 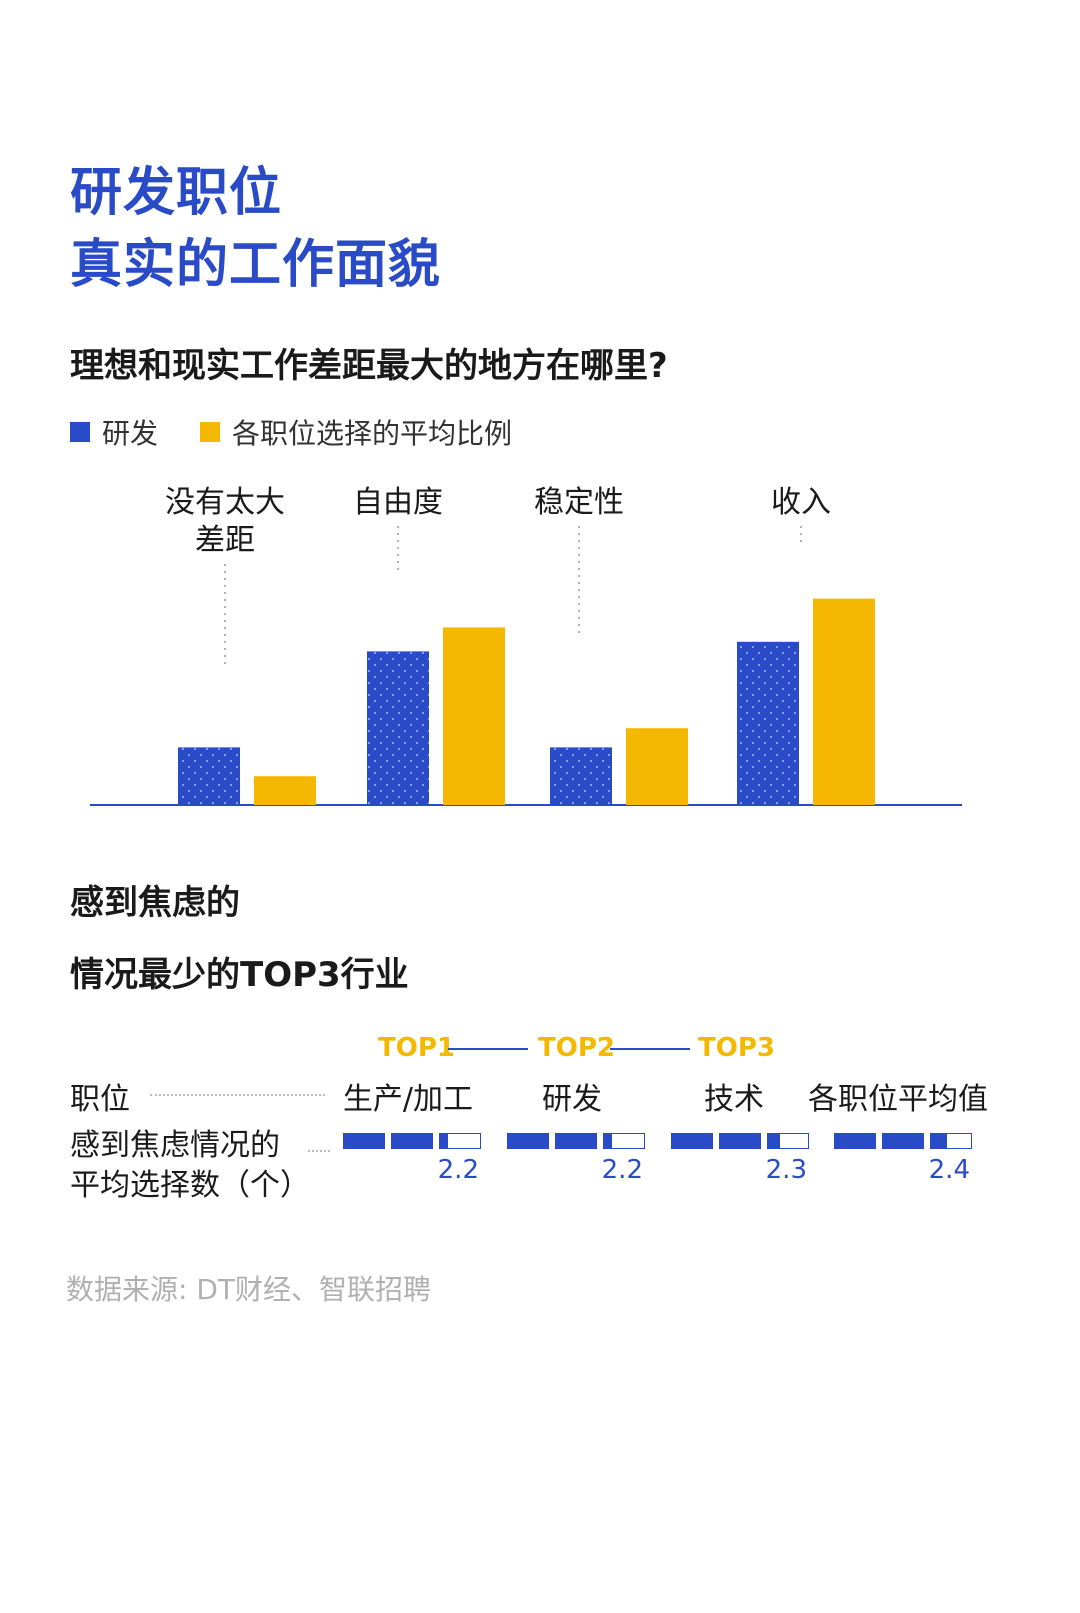 What do you see at coordinates (904, 1159) in the screenshot?
I see `cell-average: 2.4` at bounding box center [904, 1159].